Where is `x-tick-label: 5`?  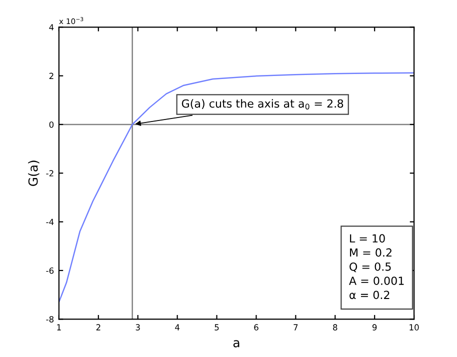
x-tick-label: 5 is located at coordinates (216, 327).